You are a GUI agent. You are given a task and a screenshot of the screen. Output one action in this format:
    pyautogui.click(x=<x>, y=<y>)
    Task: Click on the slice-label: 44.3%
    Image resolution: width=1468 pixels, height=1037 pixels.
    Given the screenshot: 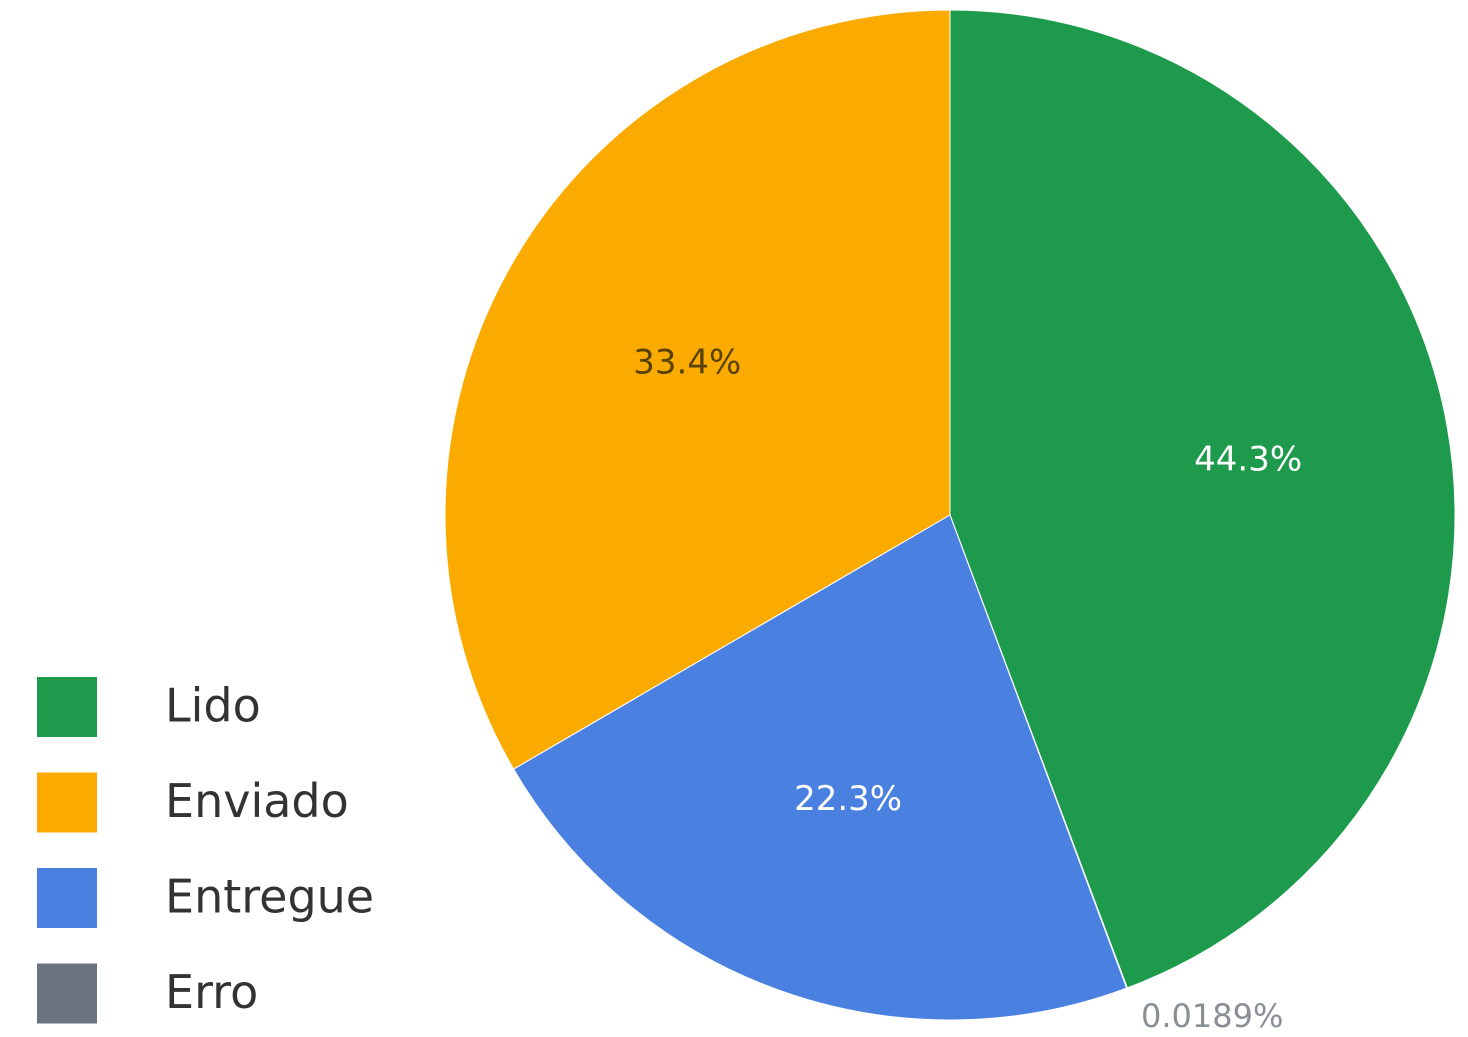 What is the action you would take?
    pyautogui.click(x=1248, y=459)
    